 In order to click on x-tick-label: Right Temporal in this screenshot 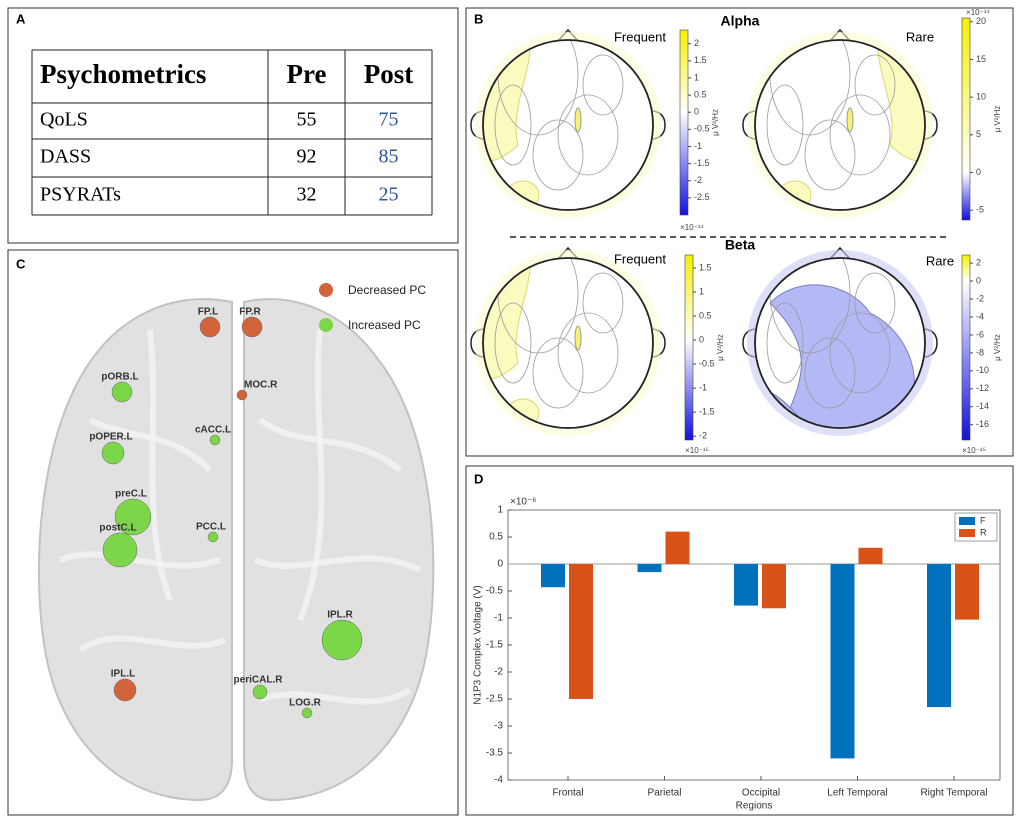, I will do `click(953, 793)`.